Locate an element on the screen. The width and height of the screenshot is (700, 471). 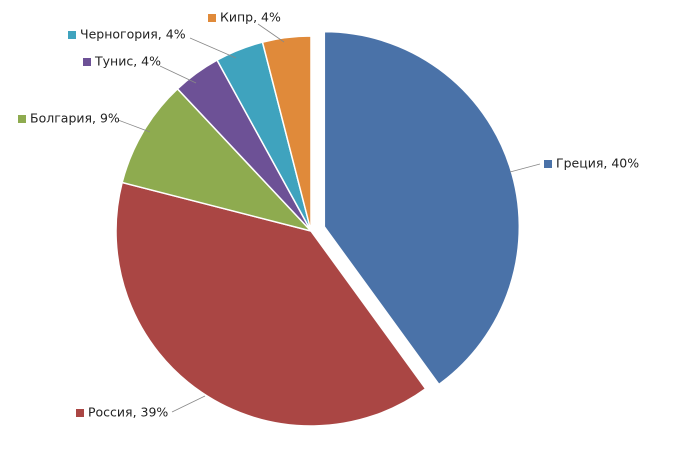
data-label: Болгария, 9% is located at coordinates (75, 118).